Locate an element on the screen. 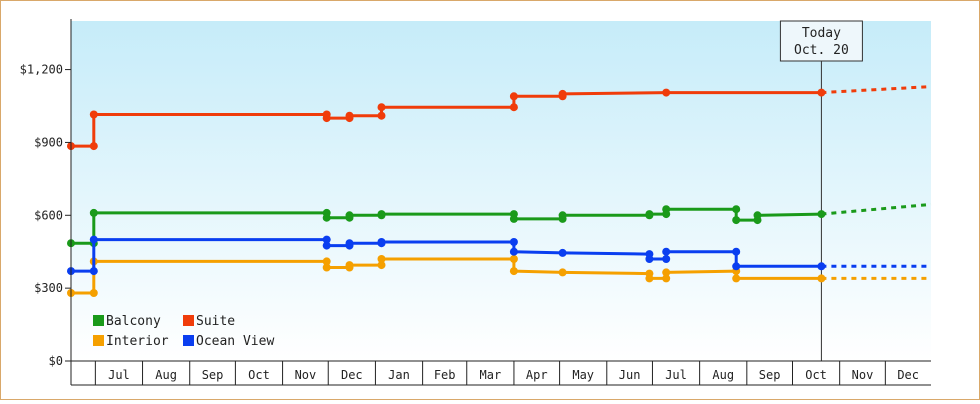 The width and height of the screenshot is (980, 404). legend-swatch-suite is located at coordinates (188, 320).